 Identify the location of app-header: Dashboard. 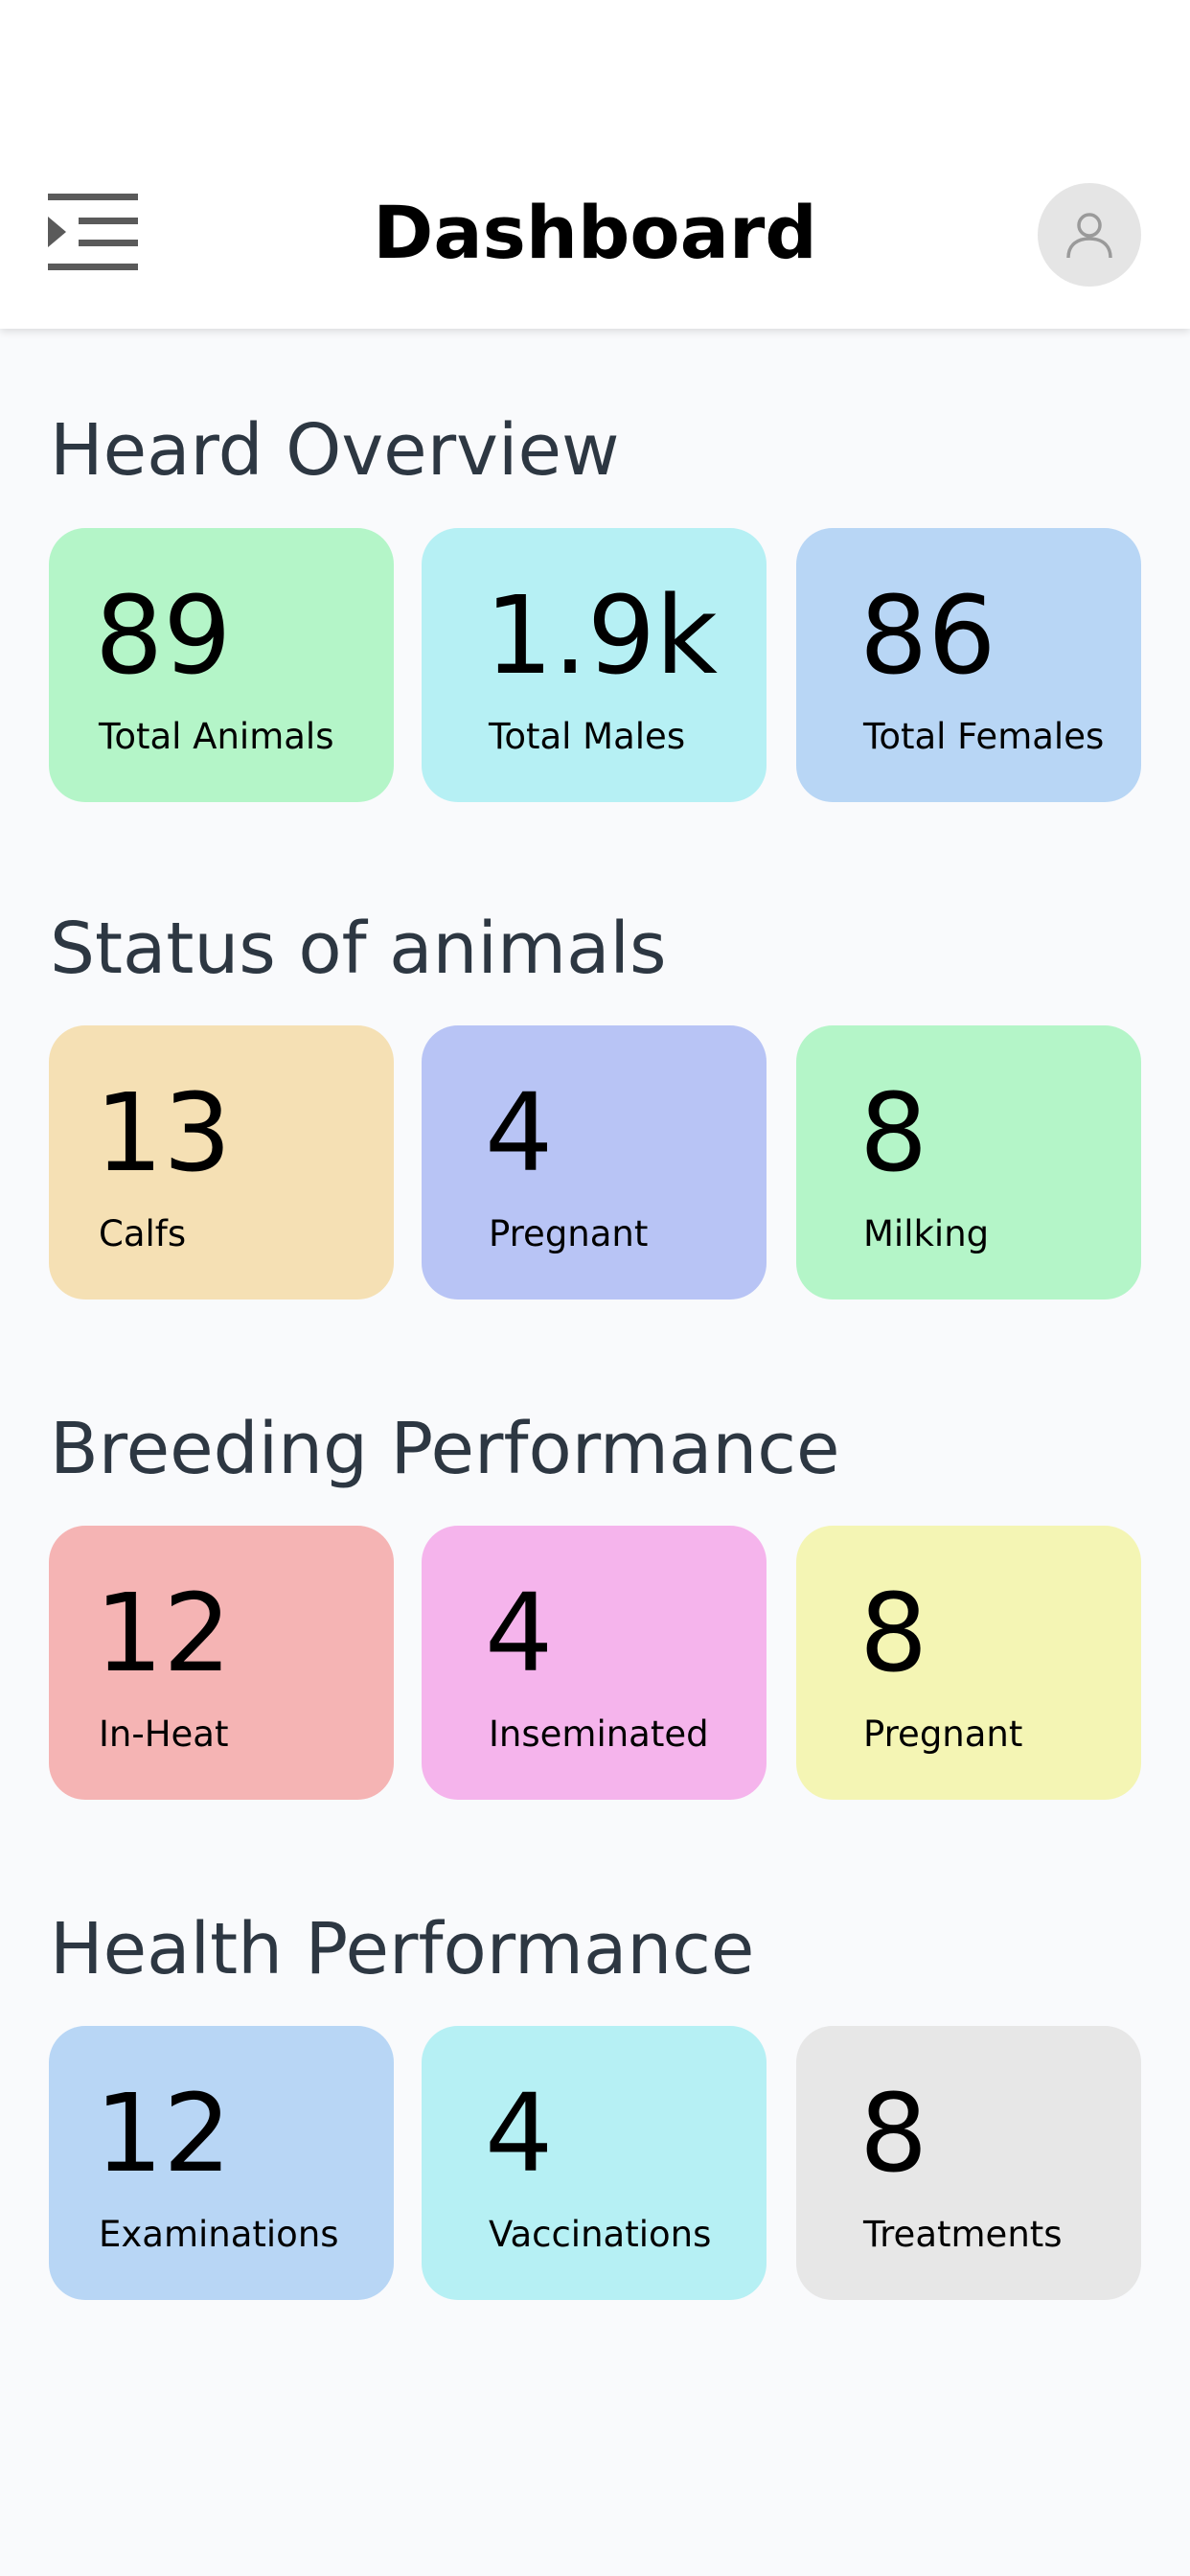
(595, 164).